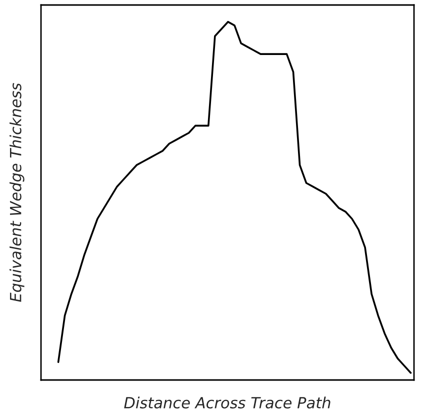 The height and width of the screenshot is (414, 422). Describe the element at coordinates (227, 402) in the screenshot. I see `x-axis-title: Distance Across Trace Path` at that location.